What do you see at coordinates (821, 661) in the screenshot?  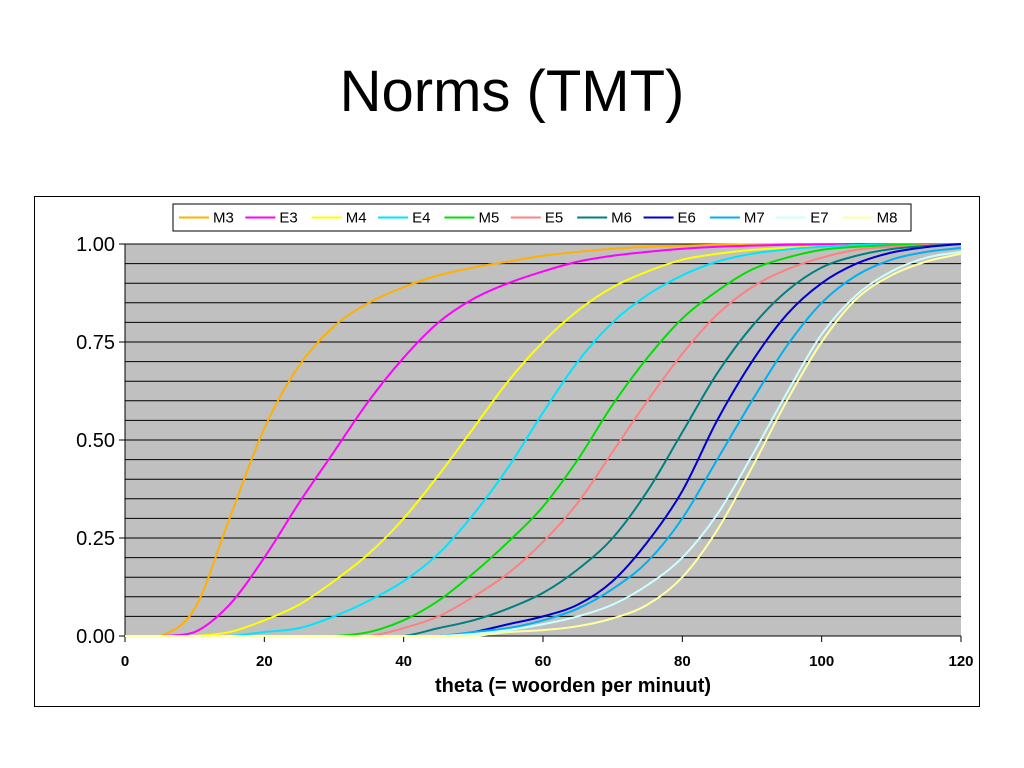 I see `x-tick-label: 100` at bounding box center [821, 661].